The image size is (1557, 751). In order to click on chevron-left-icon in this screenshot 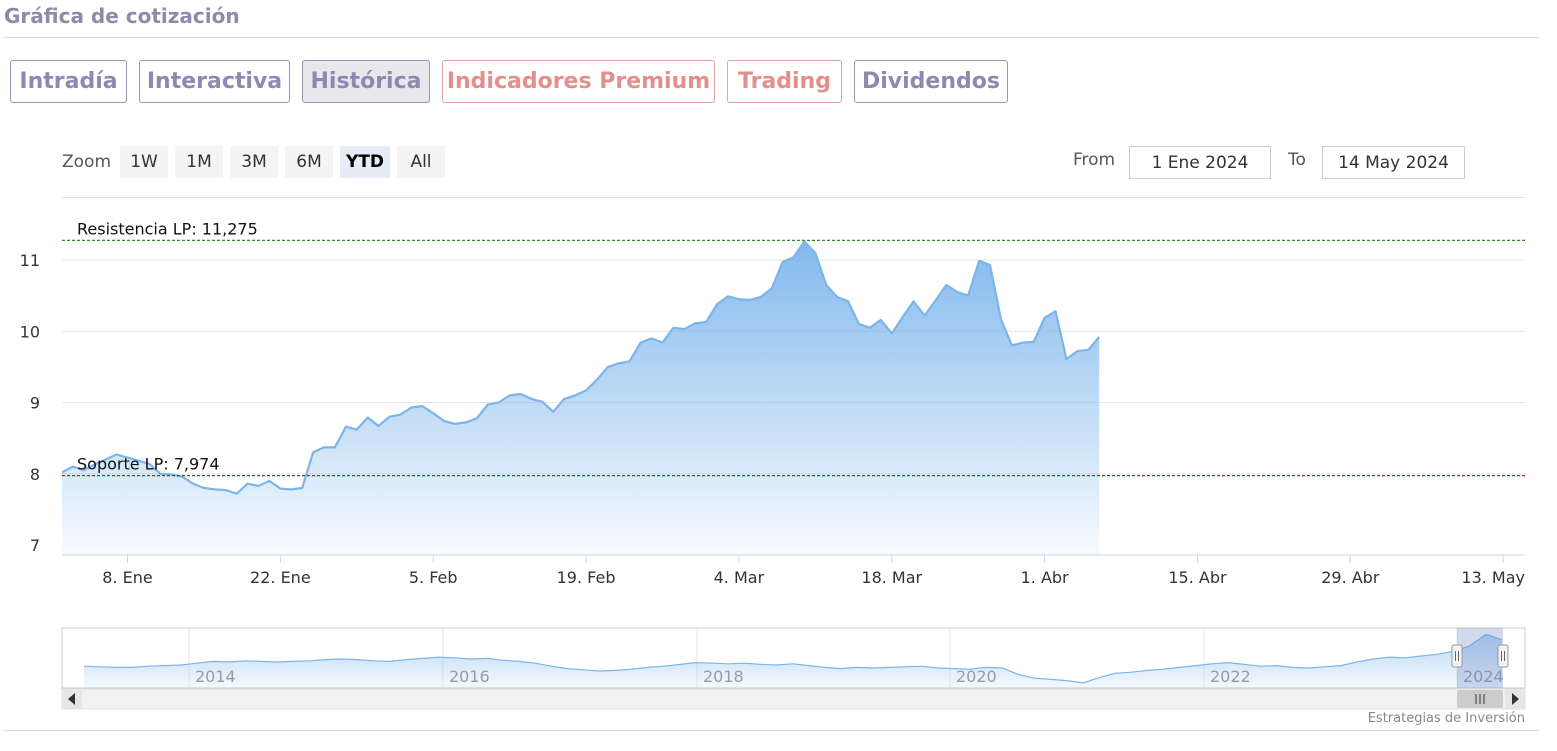, I will do `click(71, 699)`.